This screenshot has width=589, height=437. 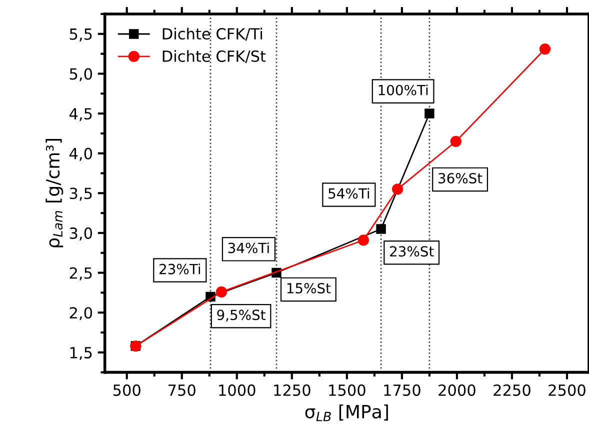 What do you see at coordinates (180, 269) in the screenshot?
I see `annotation: 23%Ti` at bounding box center [180, 269].